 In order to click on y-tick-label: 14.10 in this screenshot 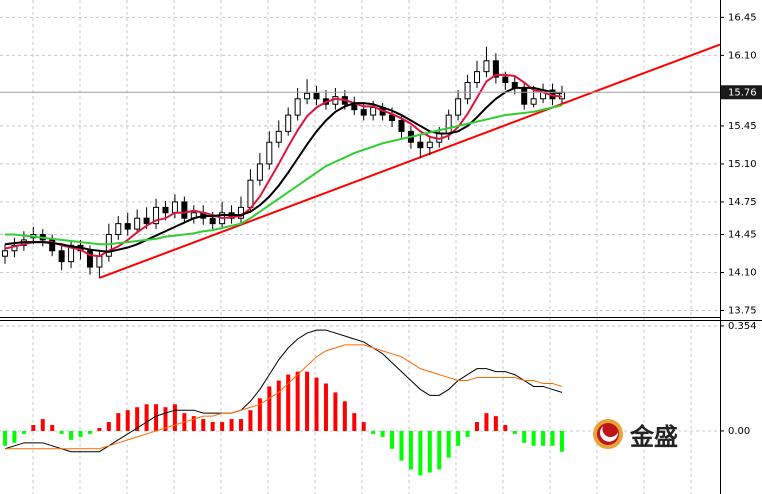, I will do `click(742, 272)`.